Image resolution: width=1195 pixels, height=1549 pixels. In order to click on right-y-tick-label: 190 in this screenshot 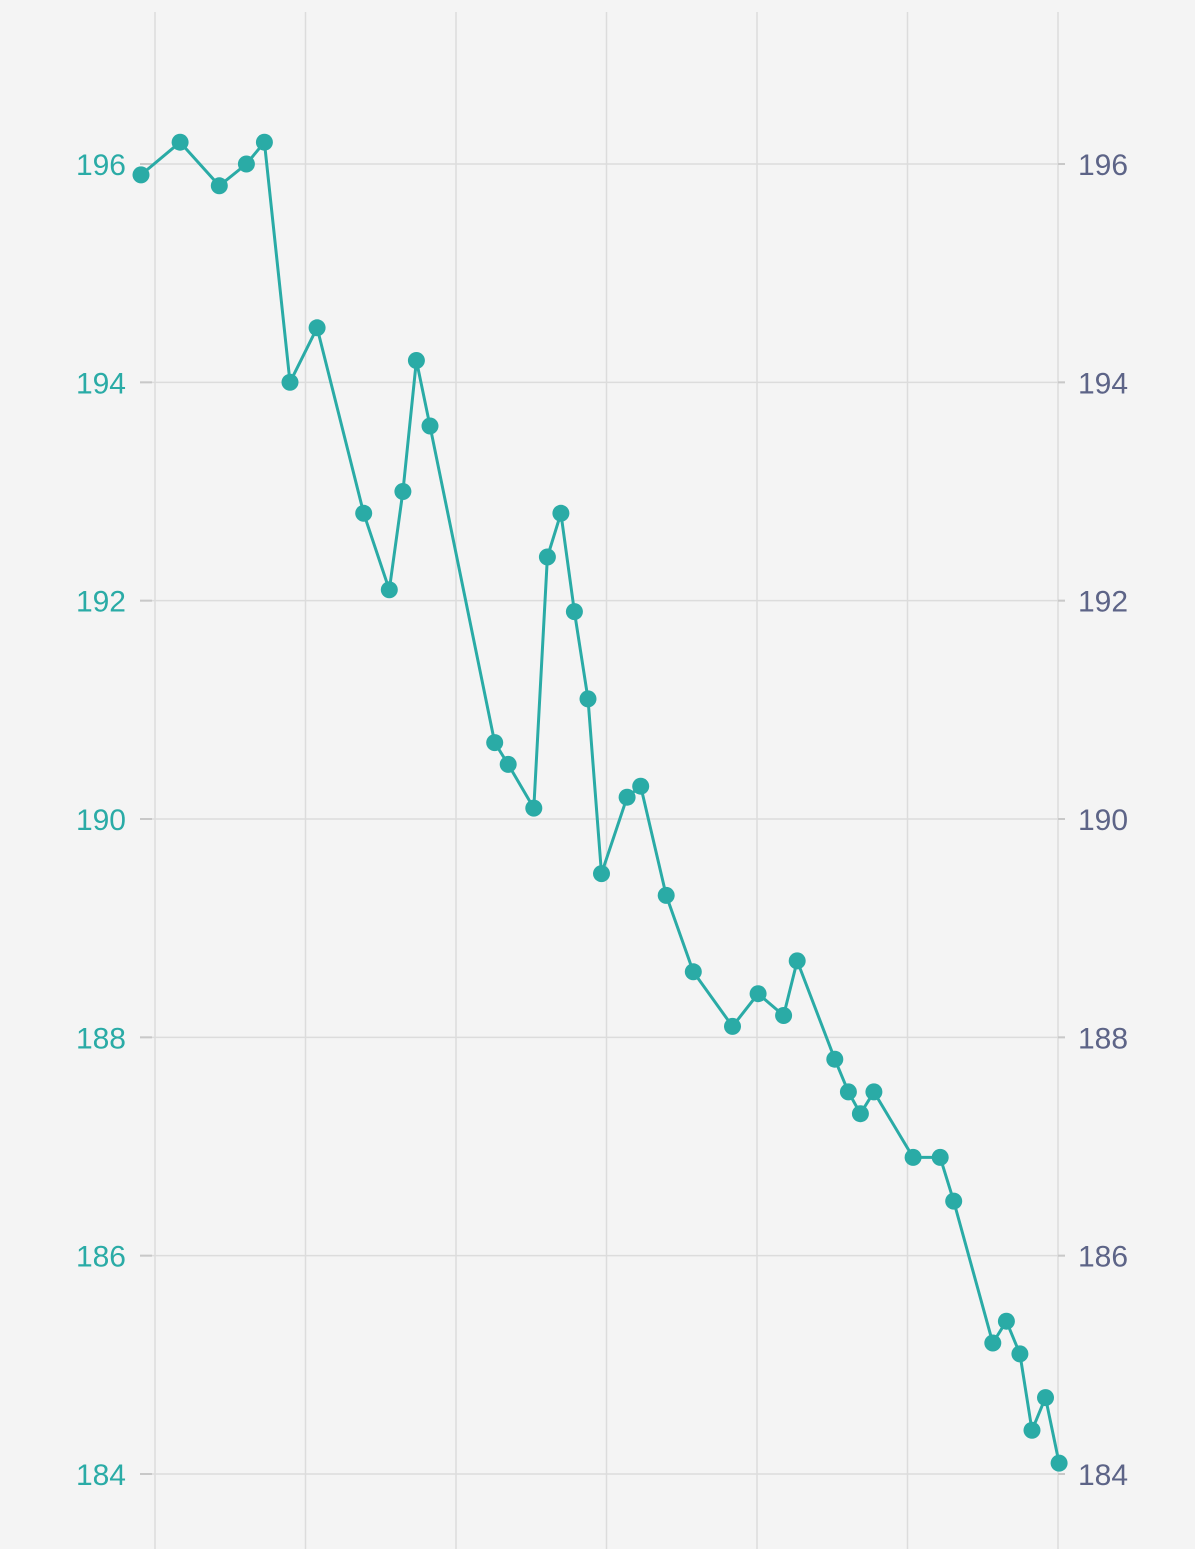, I will do `click(1103, 820)`.